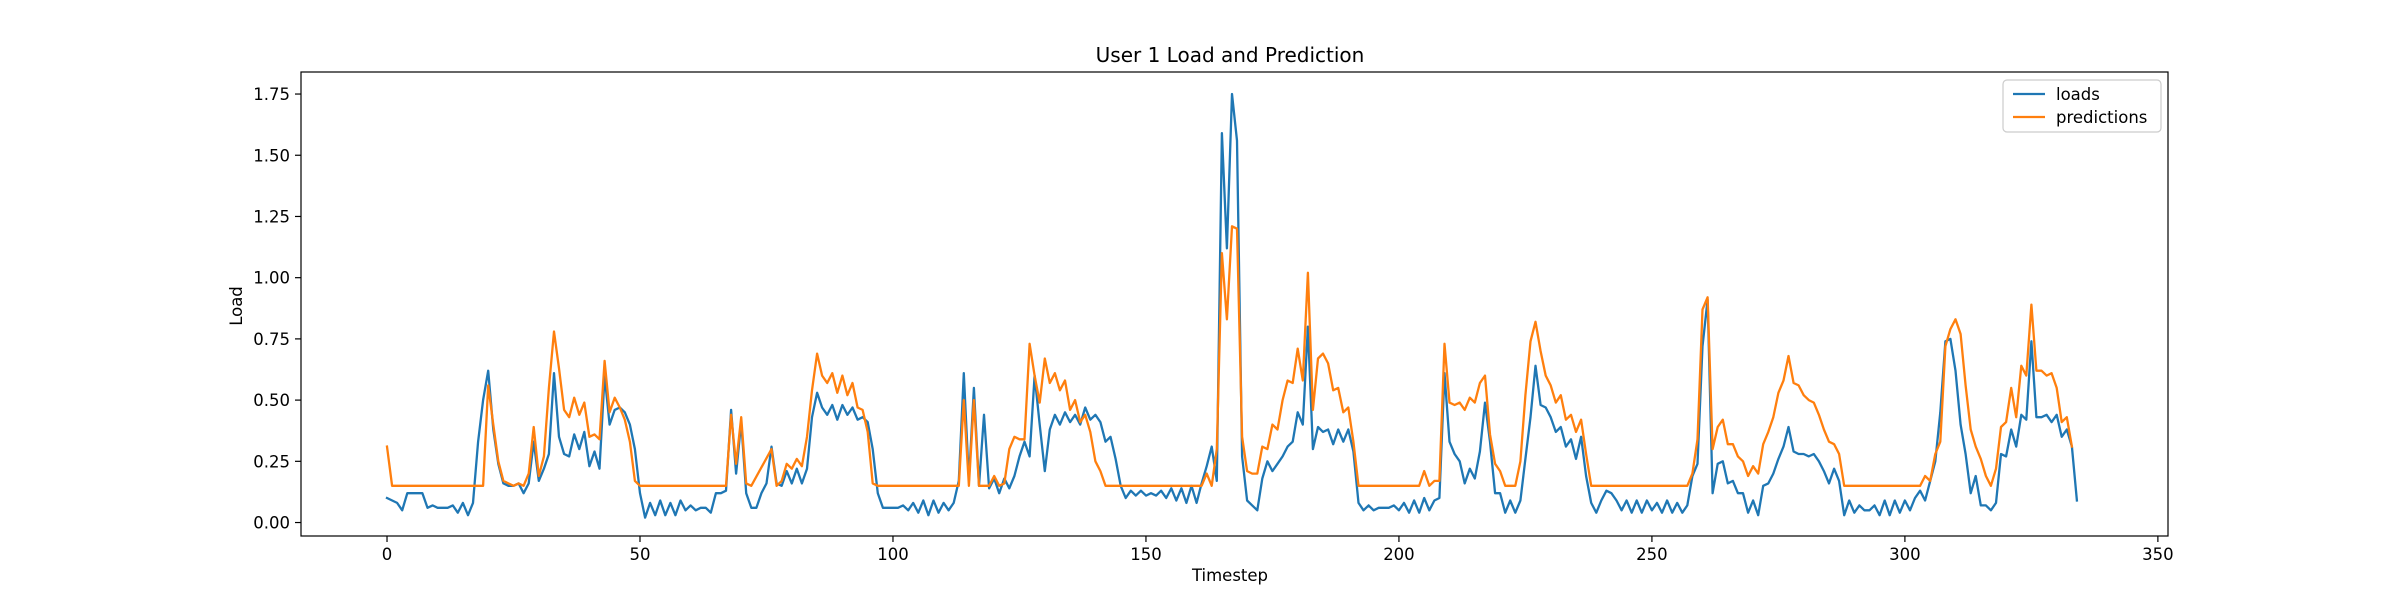 The image size is (2400, 600). I want to click on y-tick-label: 0.25, so click(271, 461).